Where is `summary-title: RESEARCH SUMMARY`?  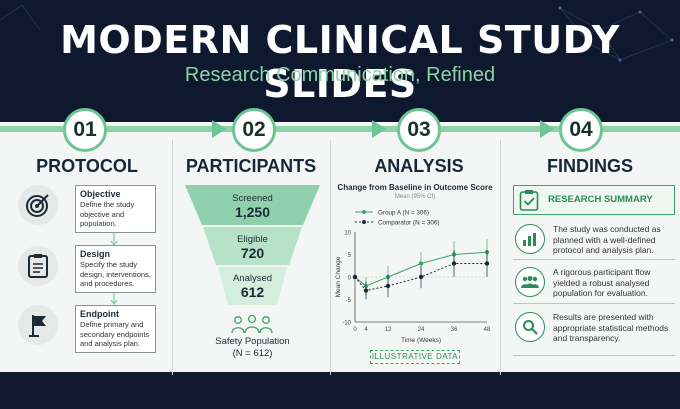 summary-title: RESEARCH SUMMARY is located at coordinates (600, 199).